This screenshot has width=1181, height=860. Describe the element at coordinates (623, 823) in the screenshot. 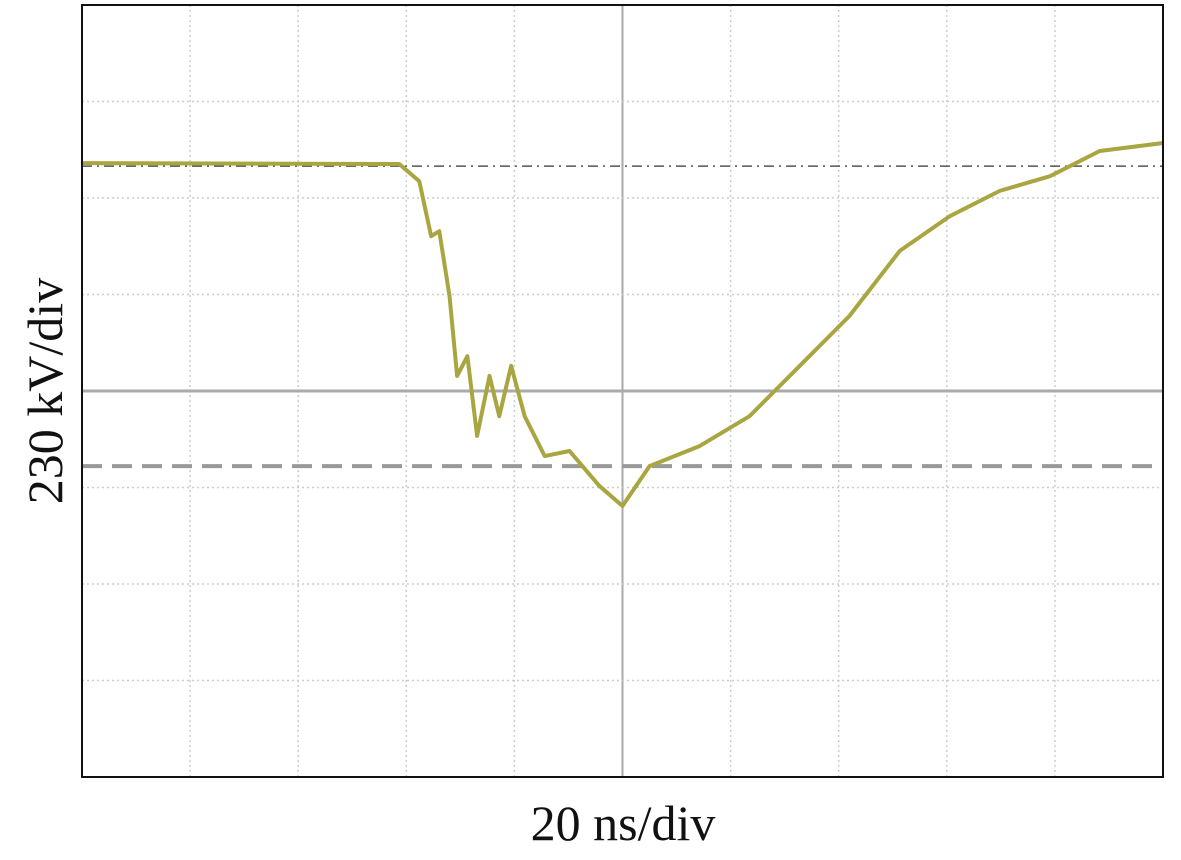

I see `x-axis-label: 20 ns/div` at that location.